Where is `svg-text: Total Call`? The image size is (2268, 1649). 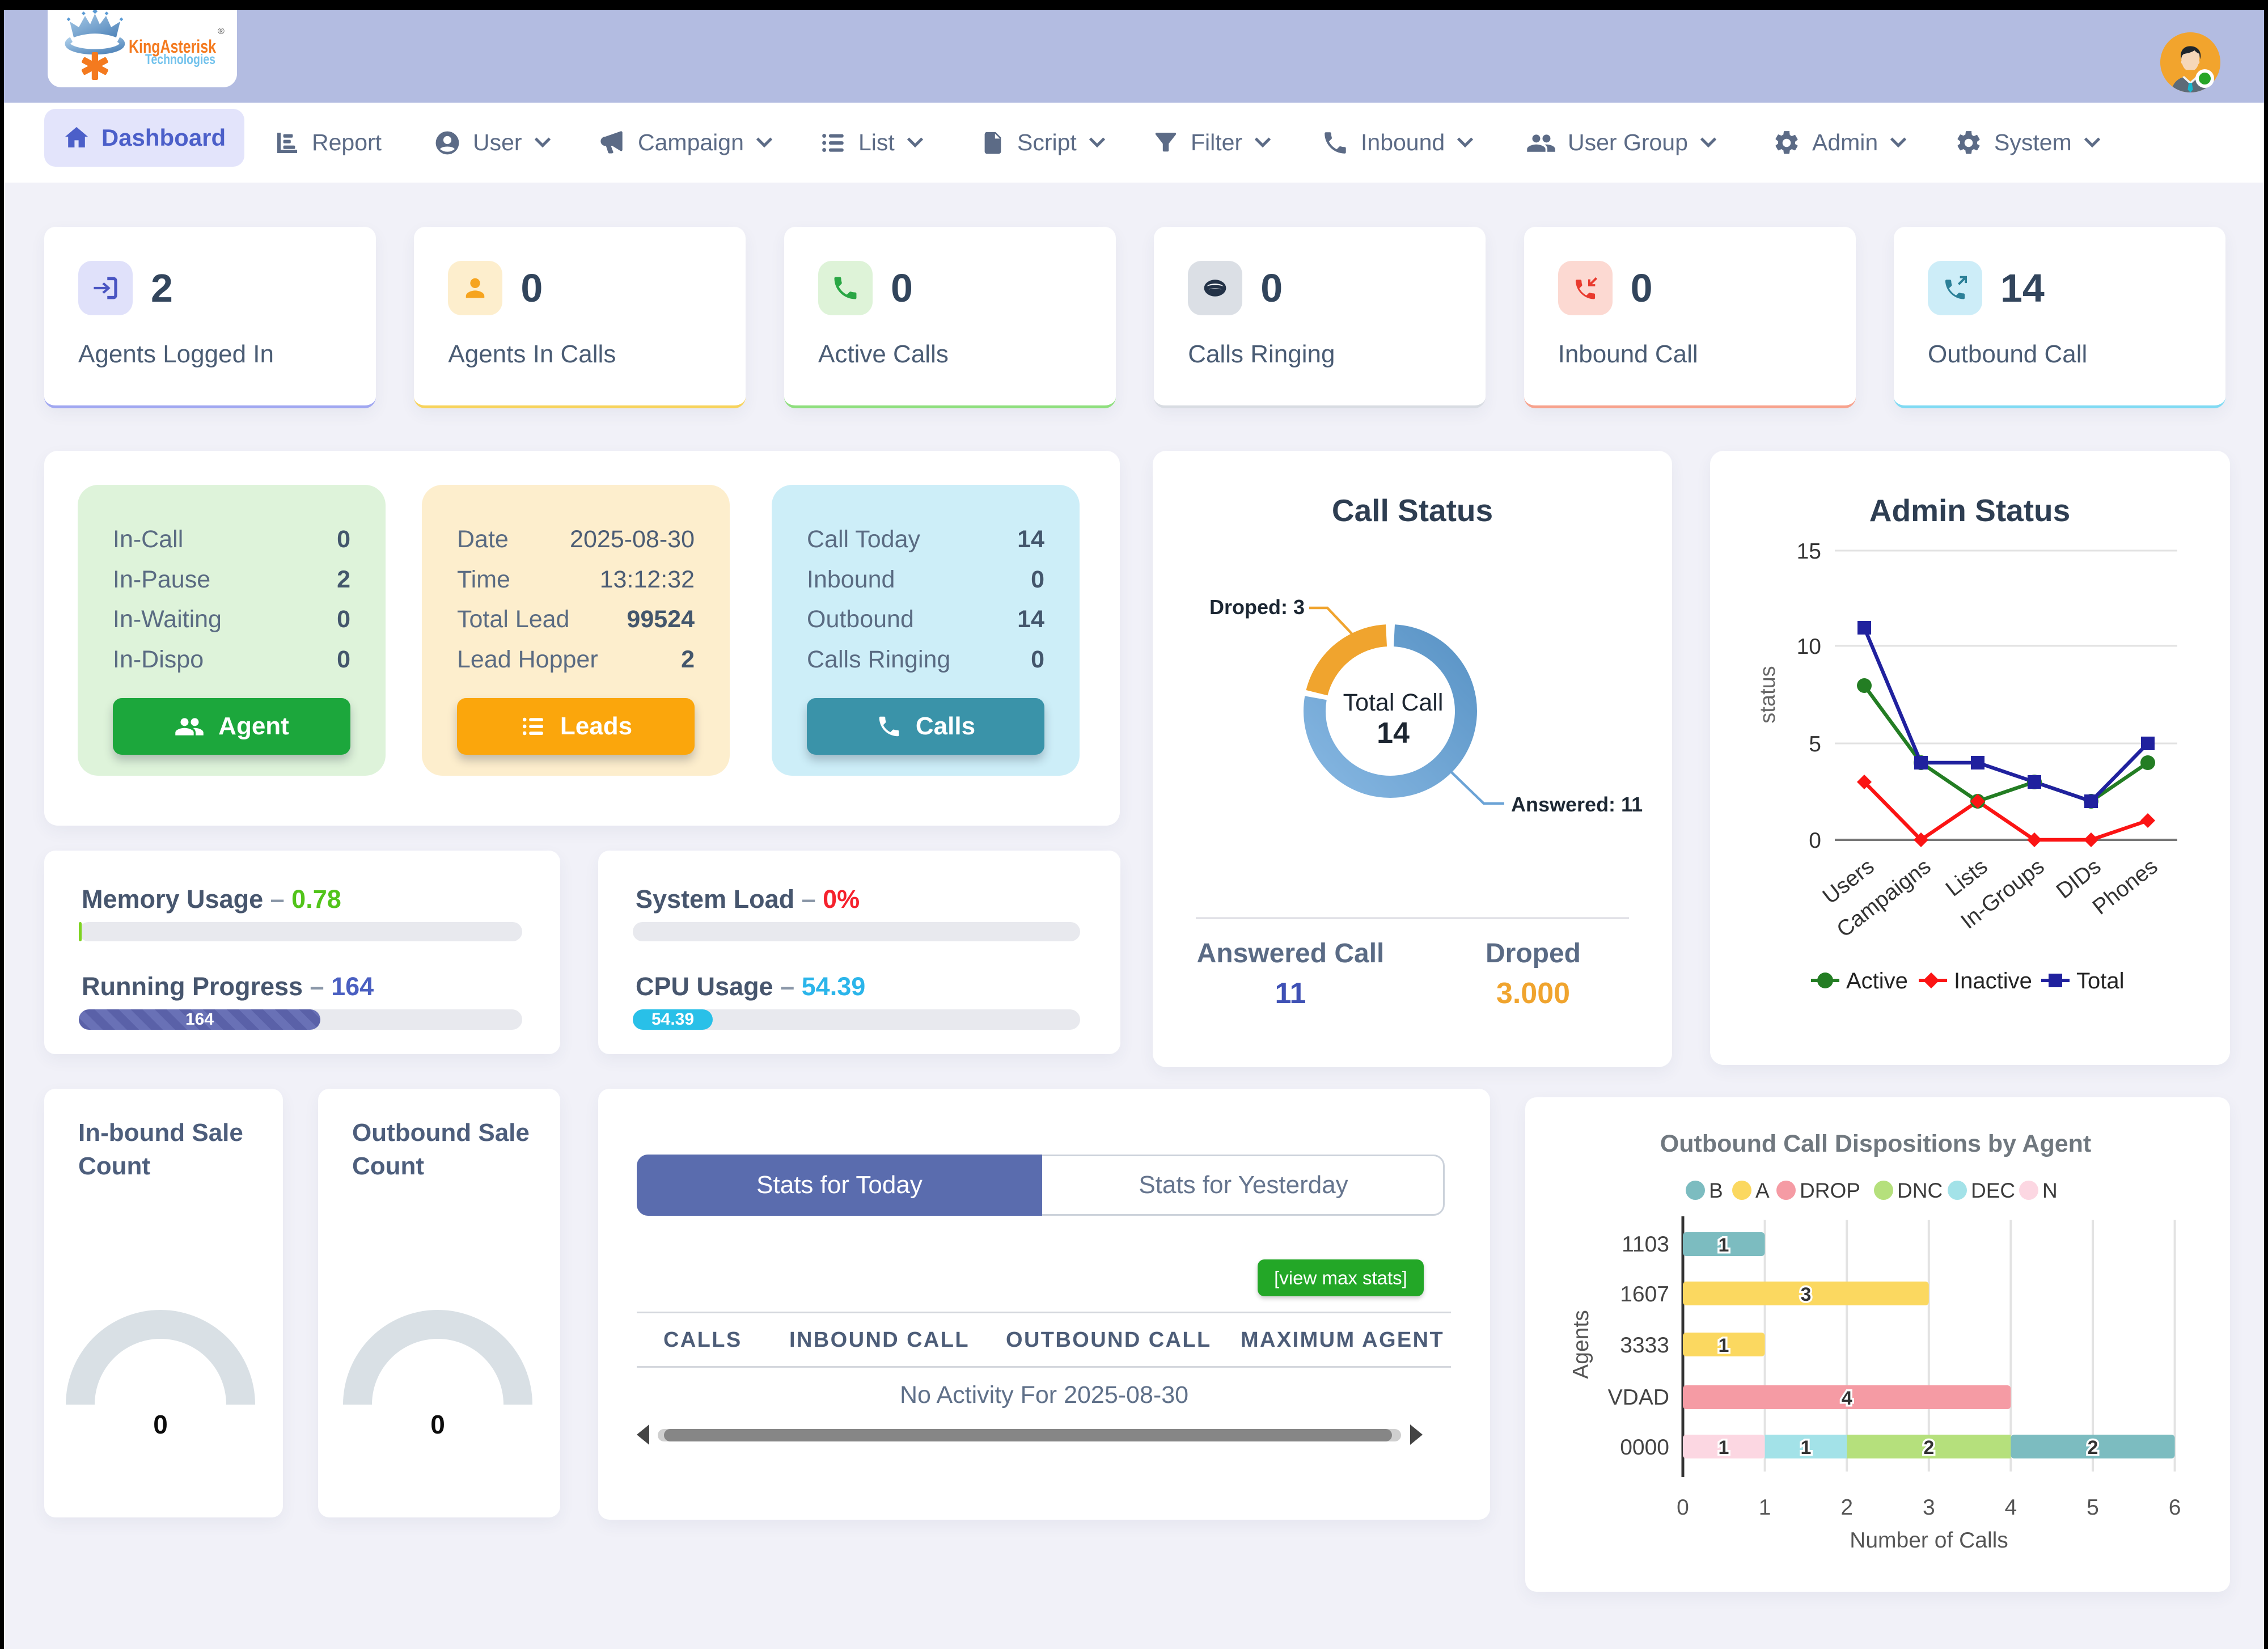 svg-text: Total Call is located at coordinates (1393, 702).